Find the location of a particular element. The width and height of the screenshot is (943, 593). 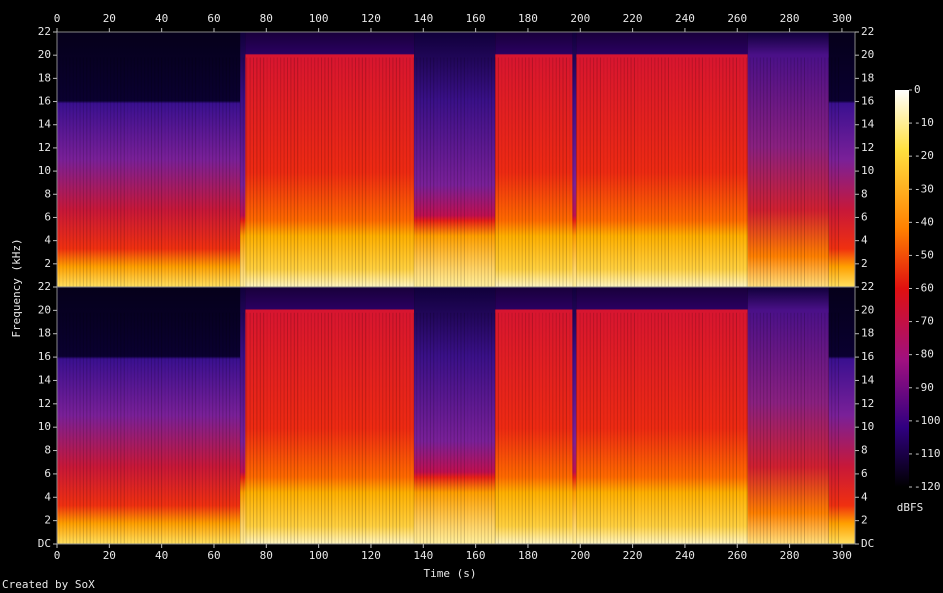

x-tick-label: 260 is located at coordinates (737, 555).